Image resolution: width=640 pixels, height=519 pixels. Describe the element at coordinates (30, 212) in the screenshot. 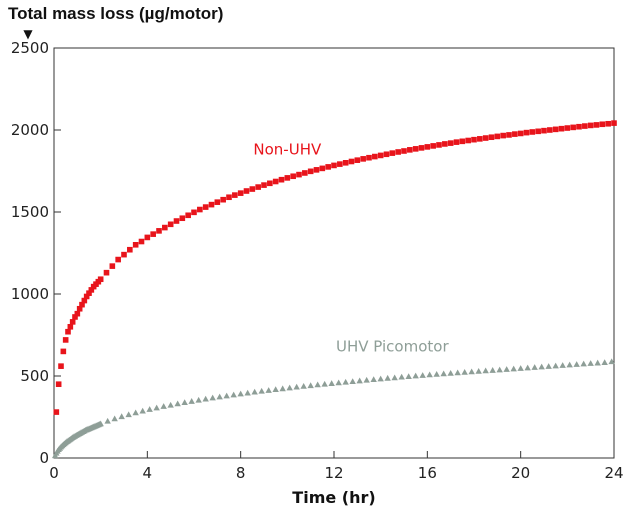

I see `y-tick-label: 1500` at that location.